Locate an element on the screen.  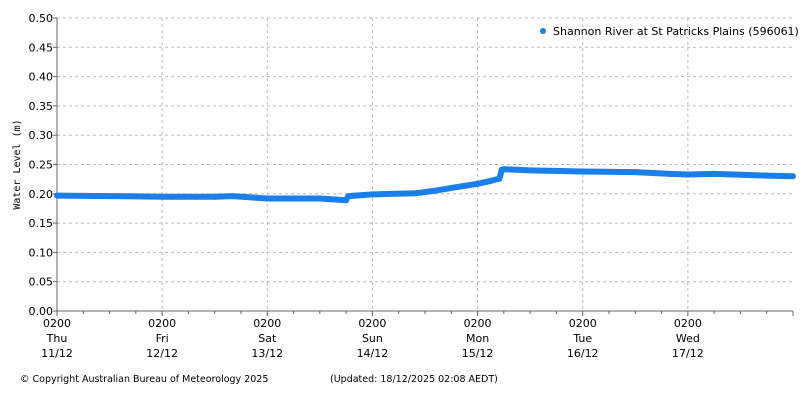
y-tick-label: 0.30 is located at coordinates (41, 135).